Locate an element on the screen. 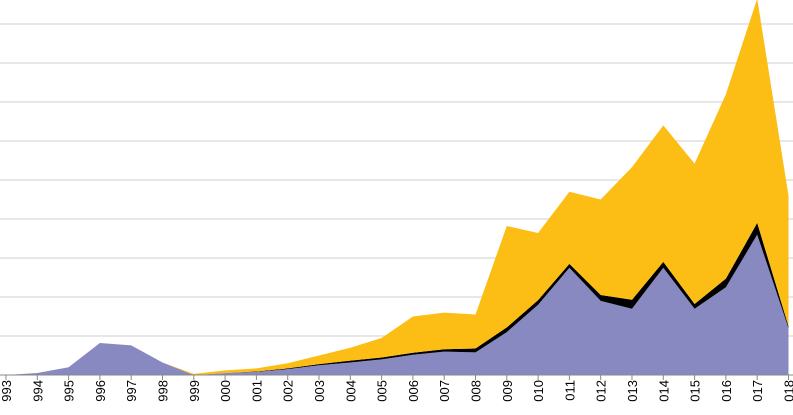 The height and width of the screenshot is (415, 793). x-tick-label: 996 is located at coordinates (100, 391).